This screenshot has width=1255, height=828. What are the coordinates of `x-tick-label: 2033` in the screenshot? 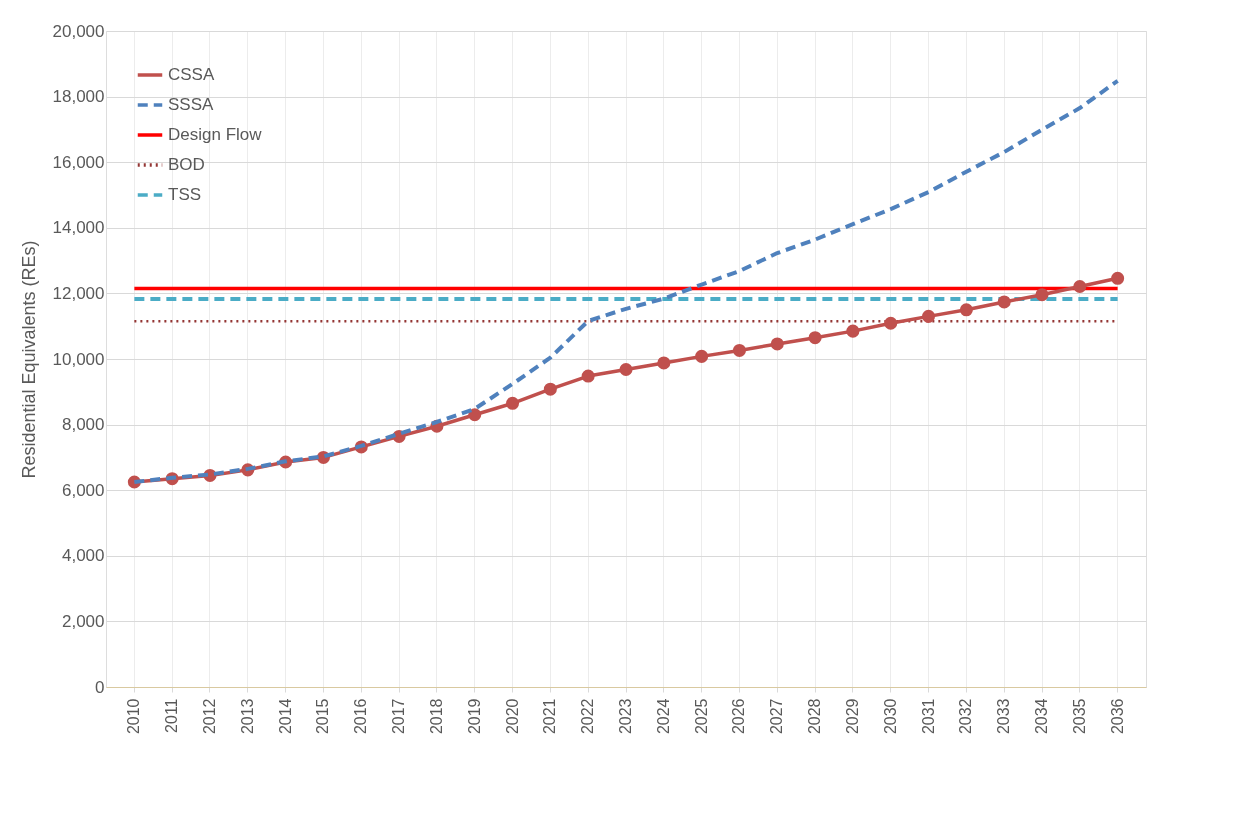 It's located at (1004, 716).